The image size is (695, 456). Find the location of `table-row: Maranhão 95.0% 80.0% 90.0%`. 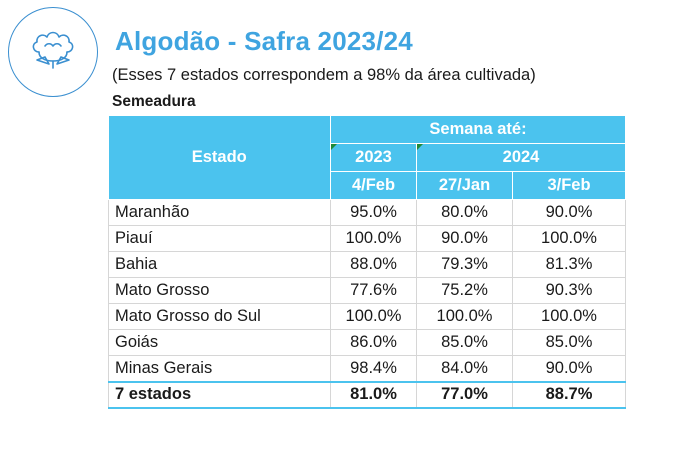

table-row: Maranhão 95.0% 80.0% 90.0% is located at coordinates (367, 212).